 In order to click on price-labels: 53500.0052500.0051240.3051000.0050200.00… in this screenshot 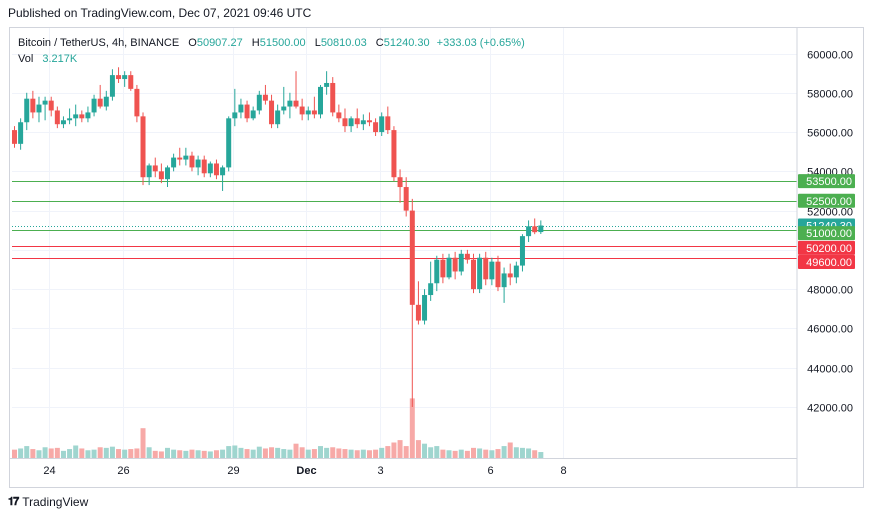, I will do `click(826, 222)`.